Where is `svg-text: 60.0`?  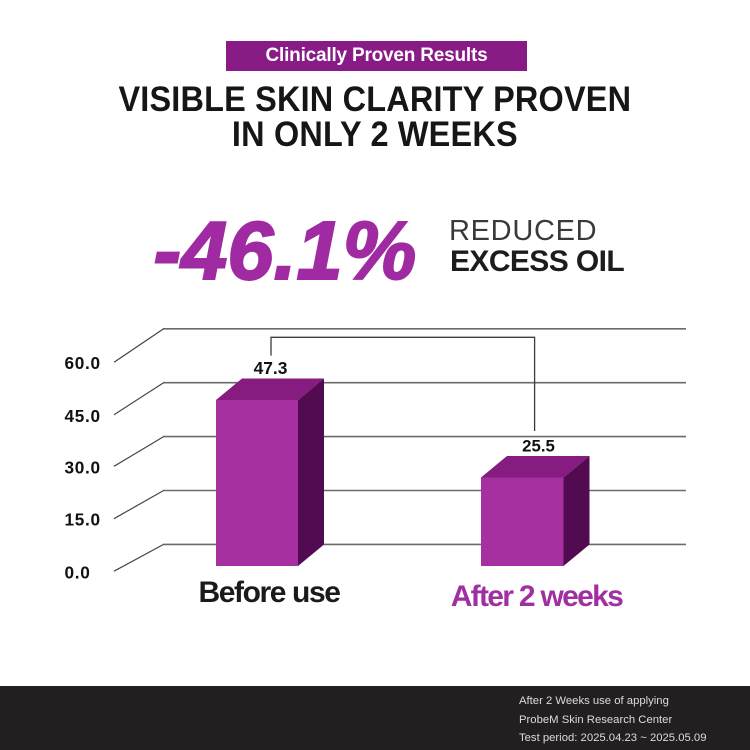 svg-text: 60.0 is located at coordinates (83, 363).